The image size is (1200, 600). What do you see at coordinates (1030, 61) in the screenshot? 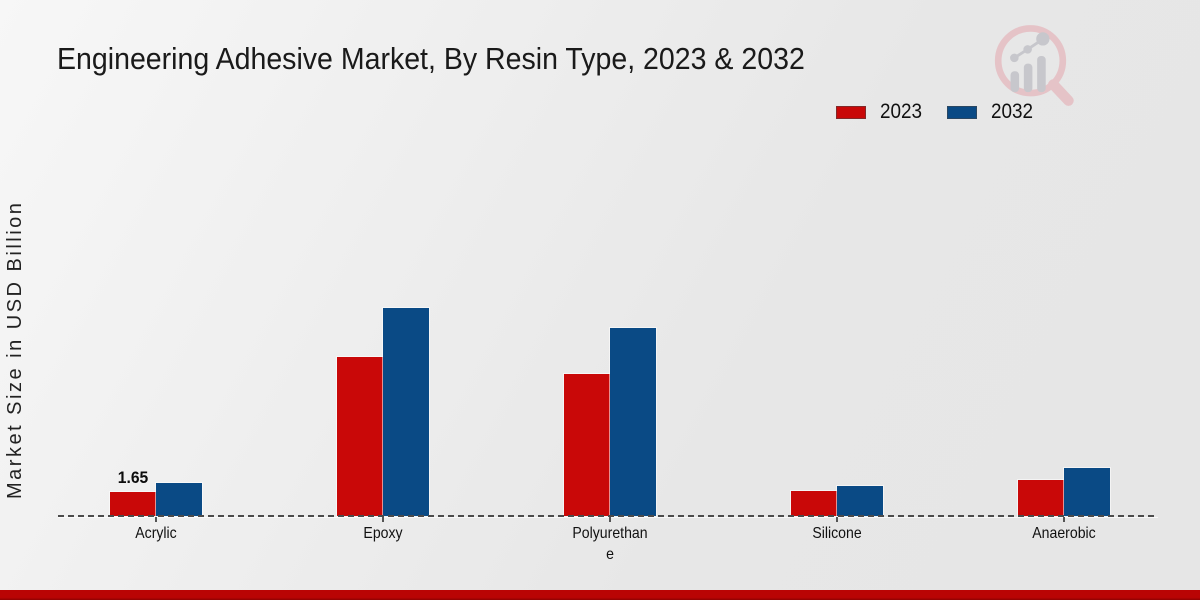
I see `magnifier-ring` at bounding box center [1030, 61].